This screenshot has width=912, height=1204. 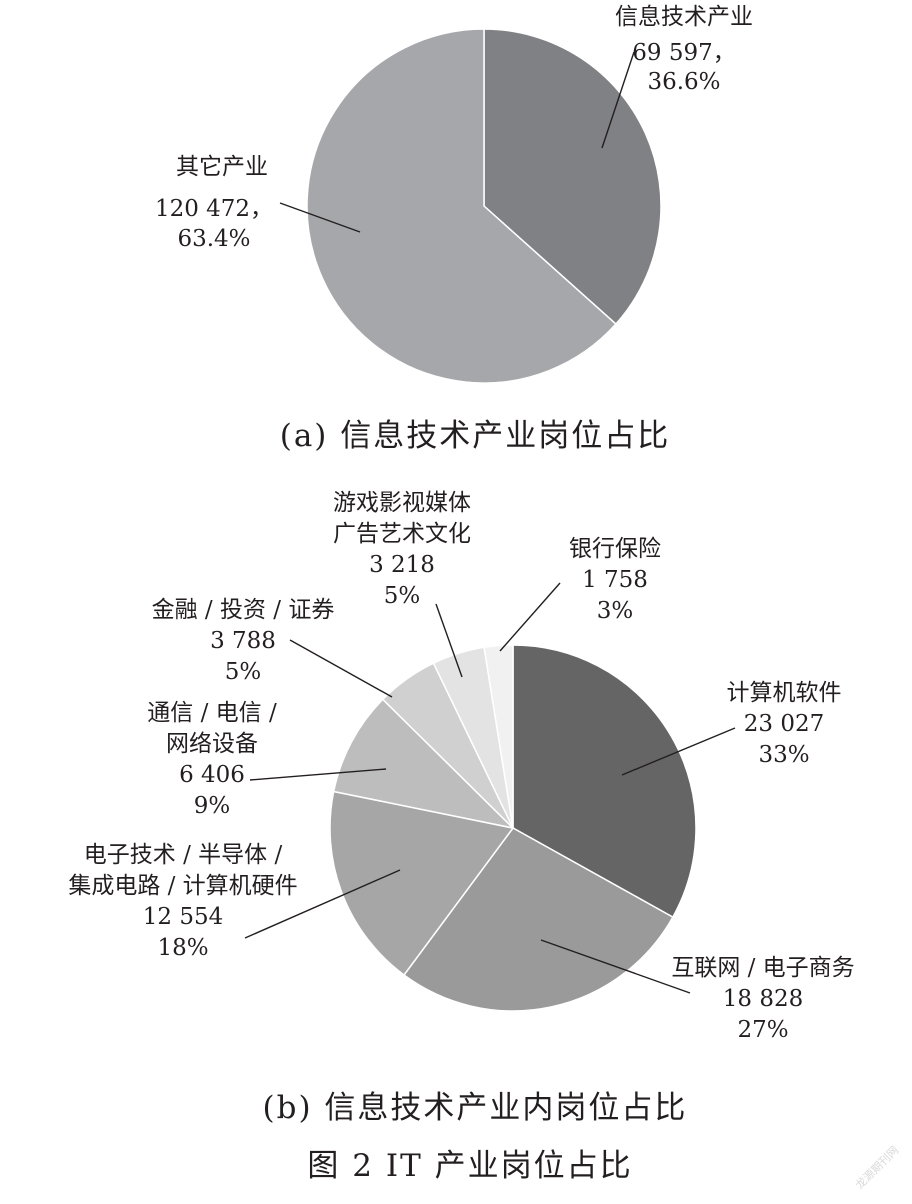 I want to click on label-a-1-values-line-0: 120 472，, so click(x=214, y=209).